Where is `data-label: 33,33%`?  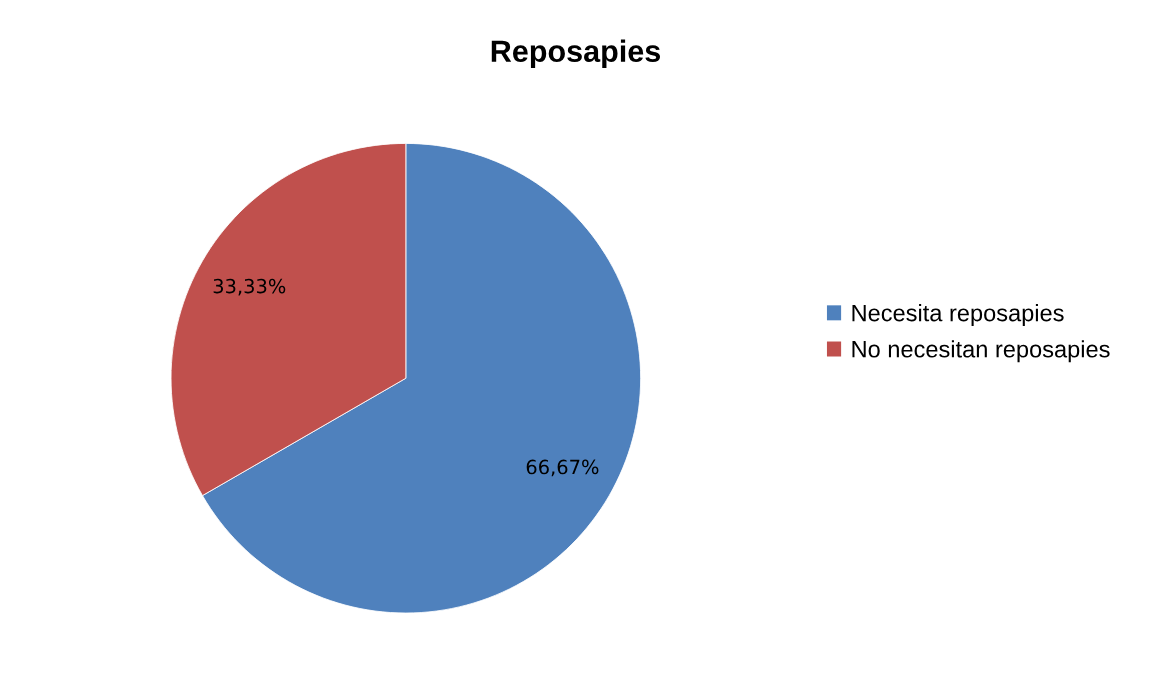
data-label: 33,33% is located at coordinates (249, 287).